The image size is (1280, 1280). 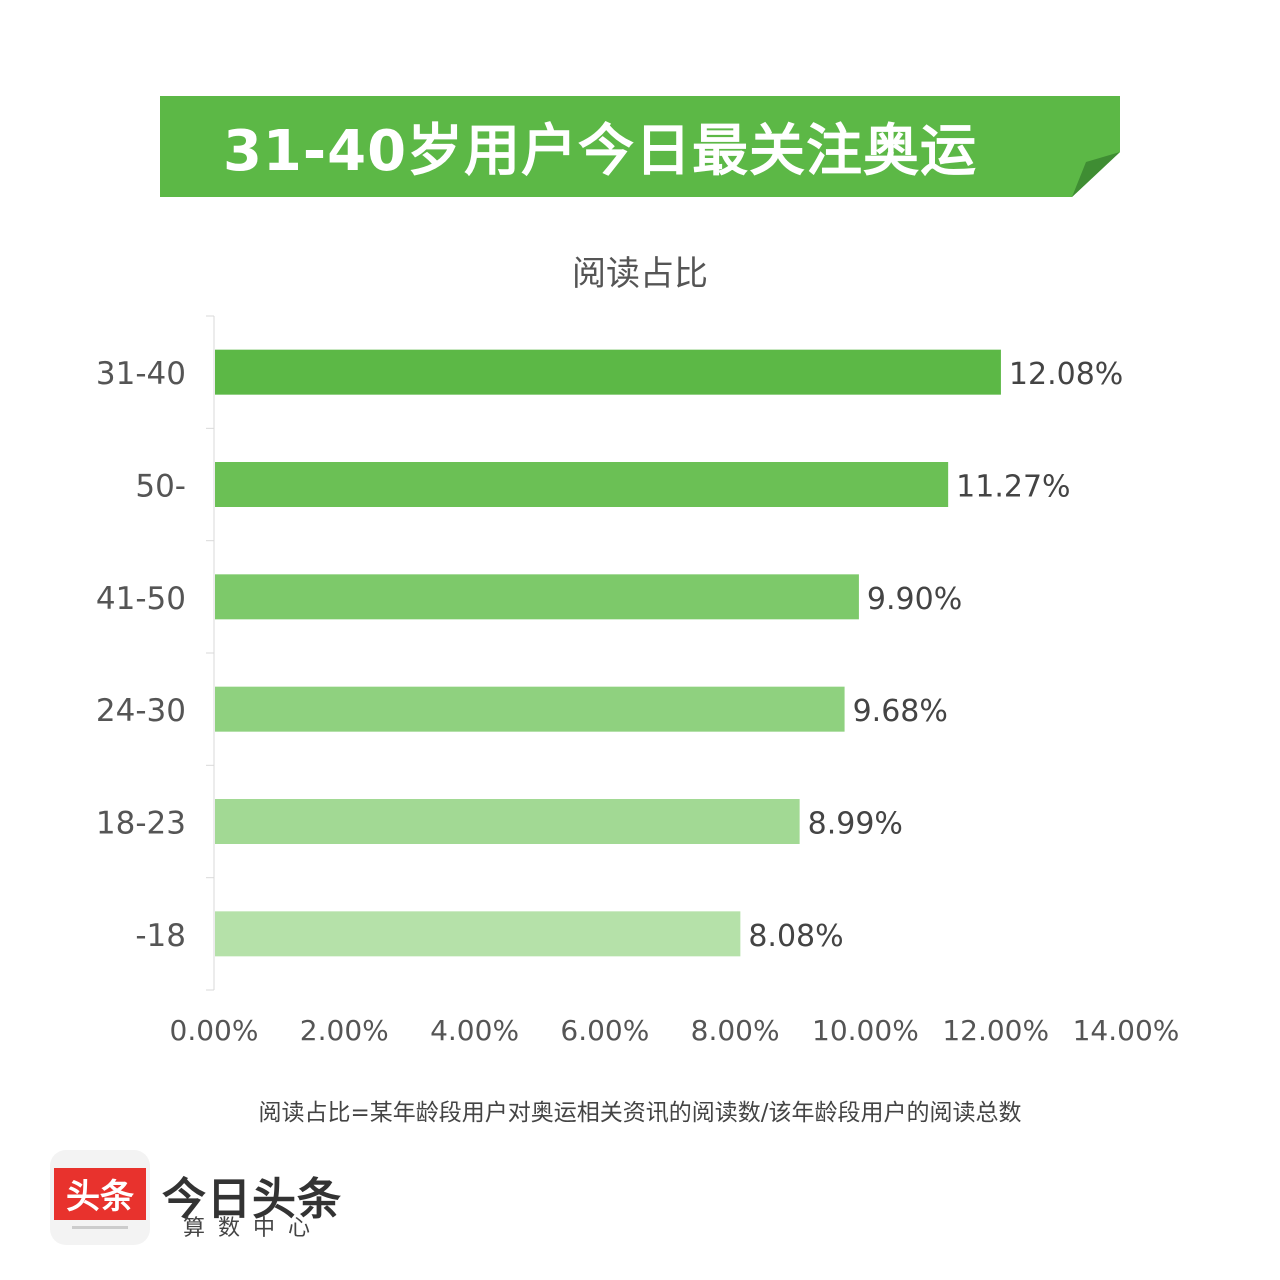 I want to click on x-tick-label: 8.00%, so click(x=735, y=1030).